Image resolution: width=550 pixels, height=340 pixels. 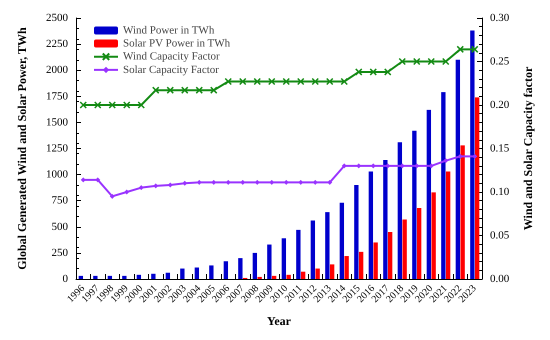 What do you see at coordinates (528, 148) in the screenshot?
I see `y2-axis-title: Wind and Solar Capacity factor` at bounding box center [528, 148].